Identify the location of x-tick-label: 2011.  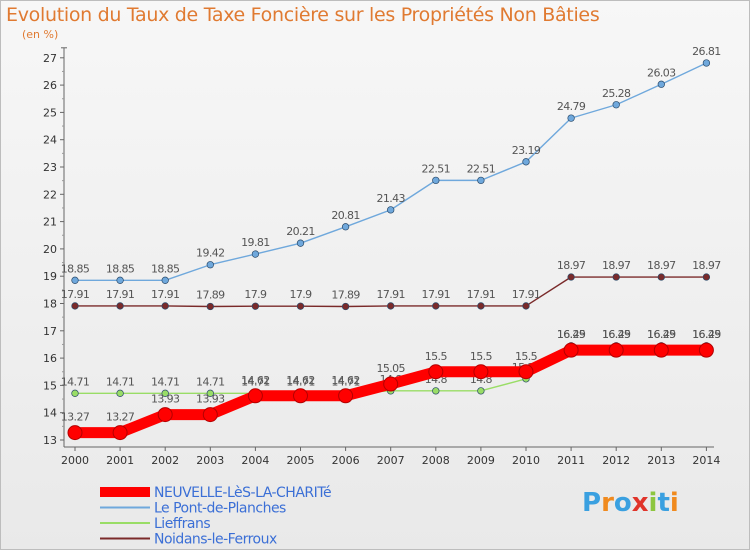
(571, 460).